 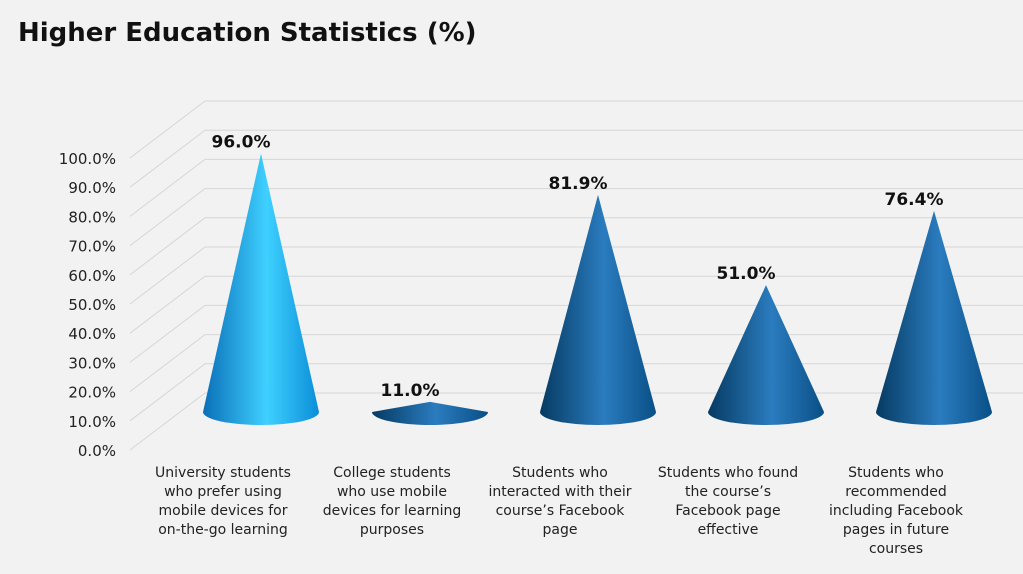 What do you see at coordinates (559, 492) in the screenshot?
I see `category-label-line: interacted with their` at bounding box center [559, 492].